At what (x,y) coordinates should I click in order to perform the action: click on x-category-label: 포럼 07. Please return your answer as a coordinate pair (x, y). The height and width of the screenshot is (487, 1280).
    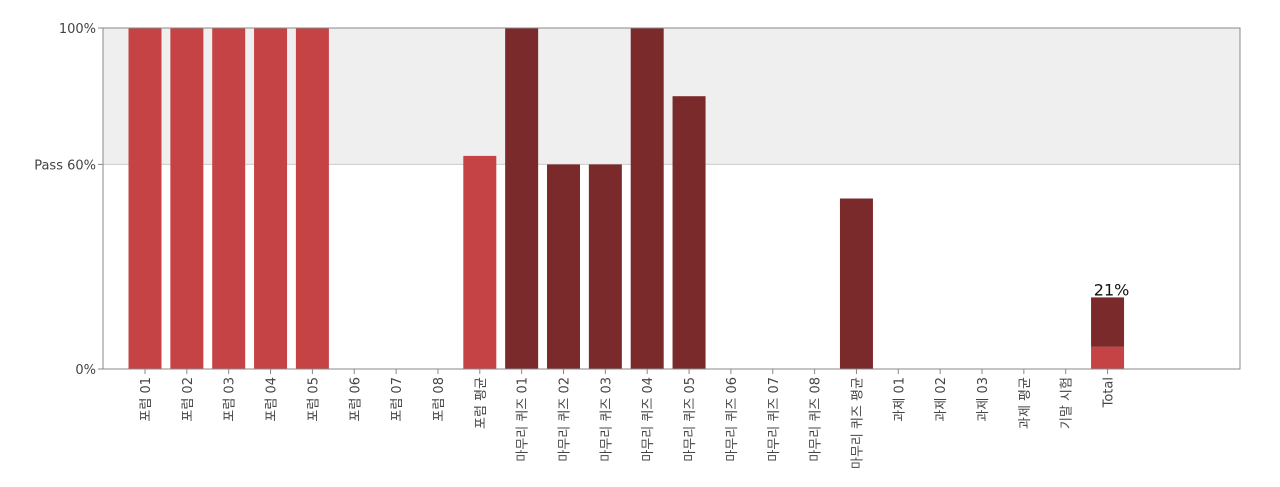
    Looking at the image, I should click on (397, 399).